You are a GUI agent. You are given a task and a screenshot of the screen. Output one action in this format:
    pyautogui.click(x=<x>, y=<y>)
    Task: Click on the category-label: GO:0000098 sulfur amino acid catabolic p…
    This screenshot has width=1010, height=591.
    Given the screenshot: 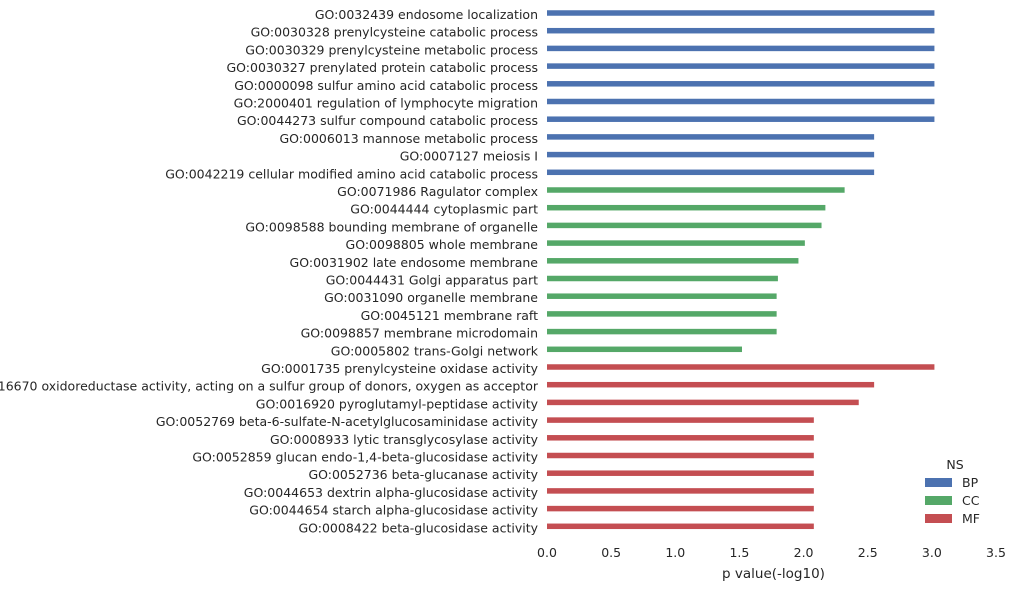 What is the action you would take?
    pyautogui.click(x=386, y=85)
    